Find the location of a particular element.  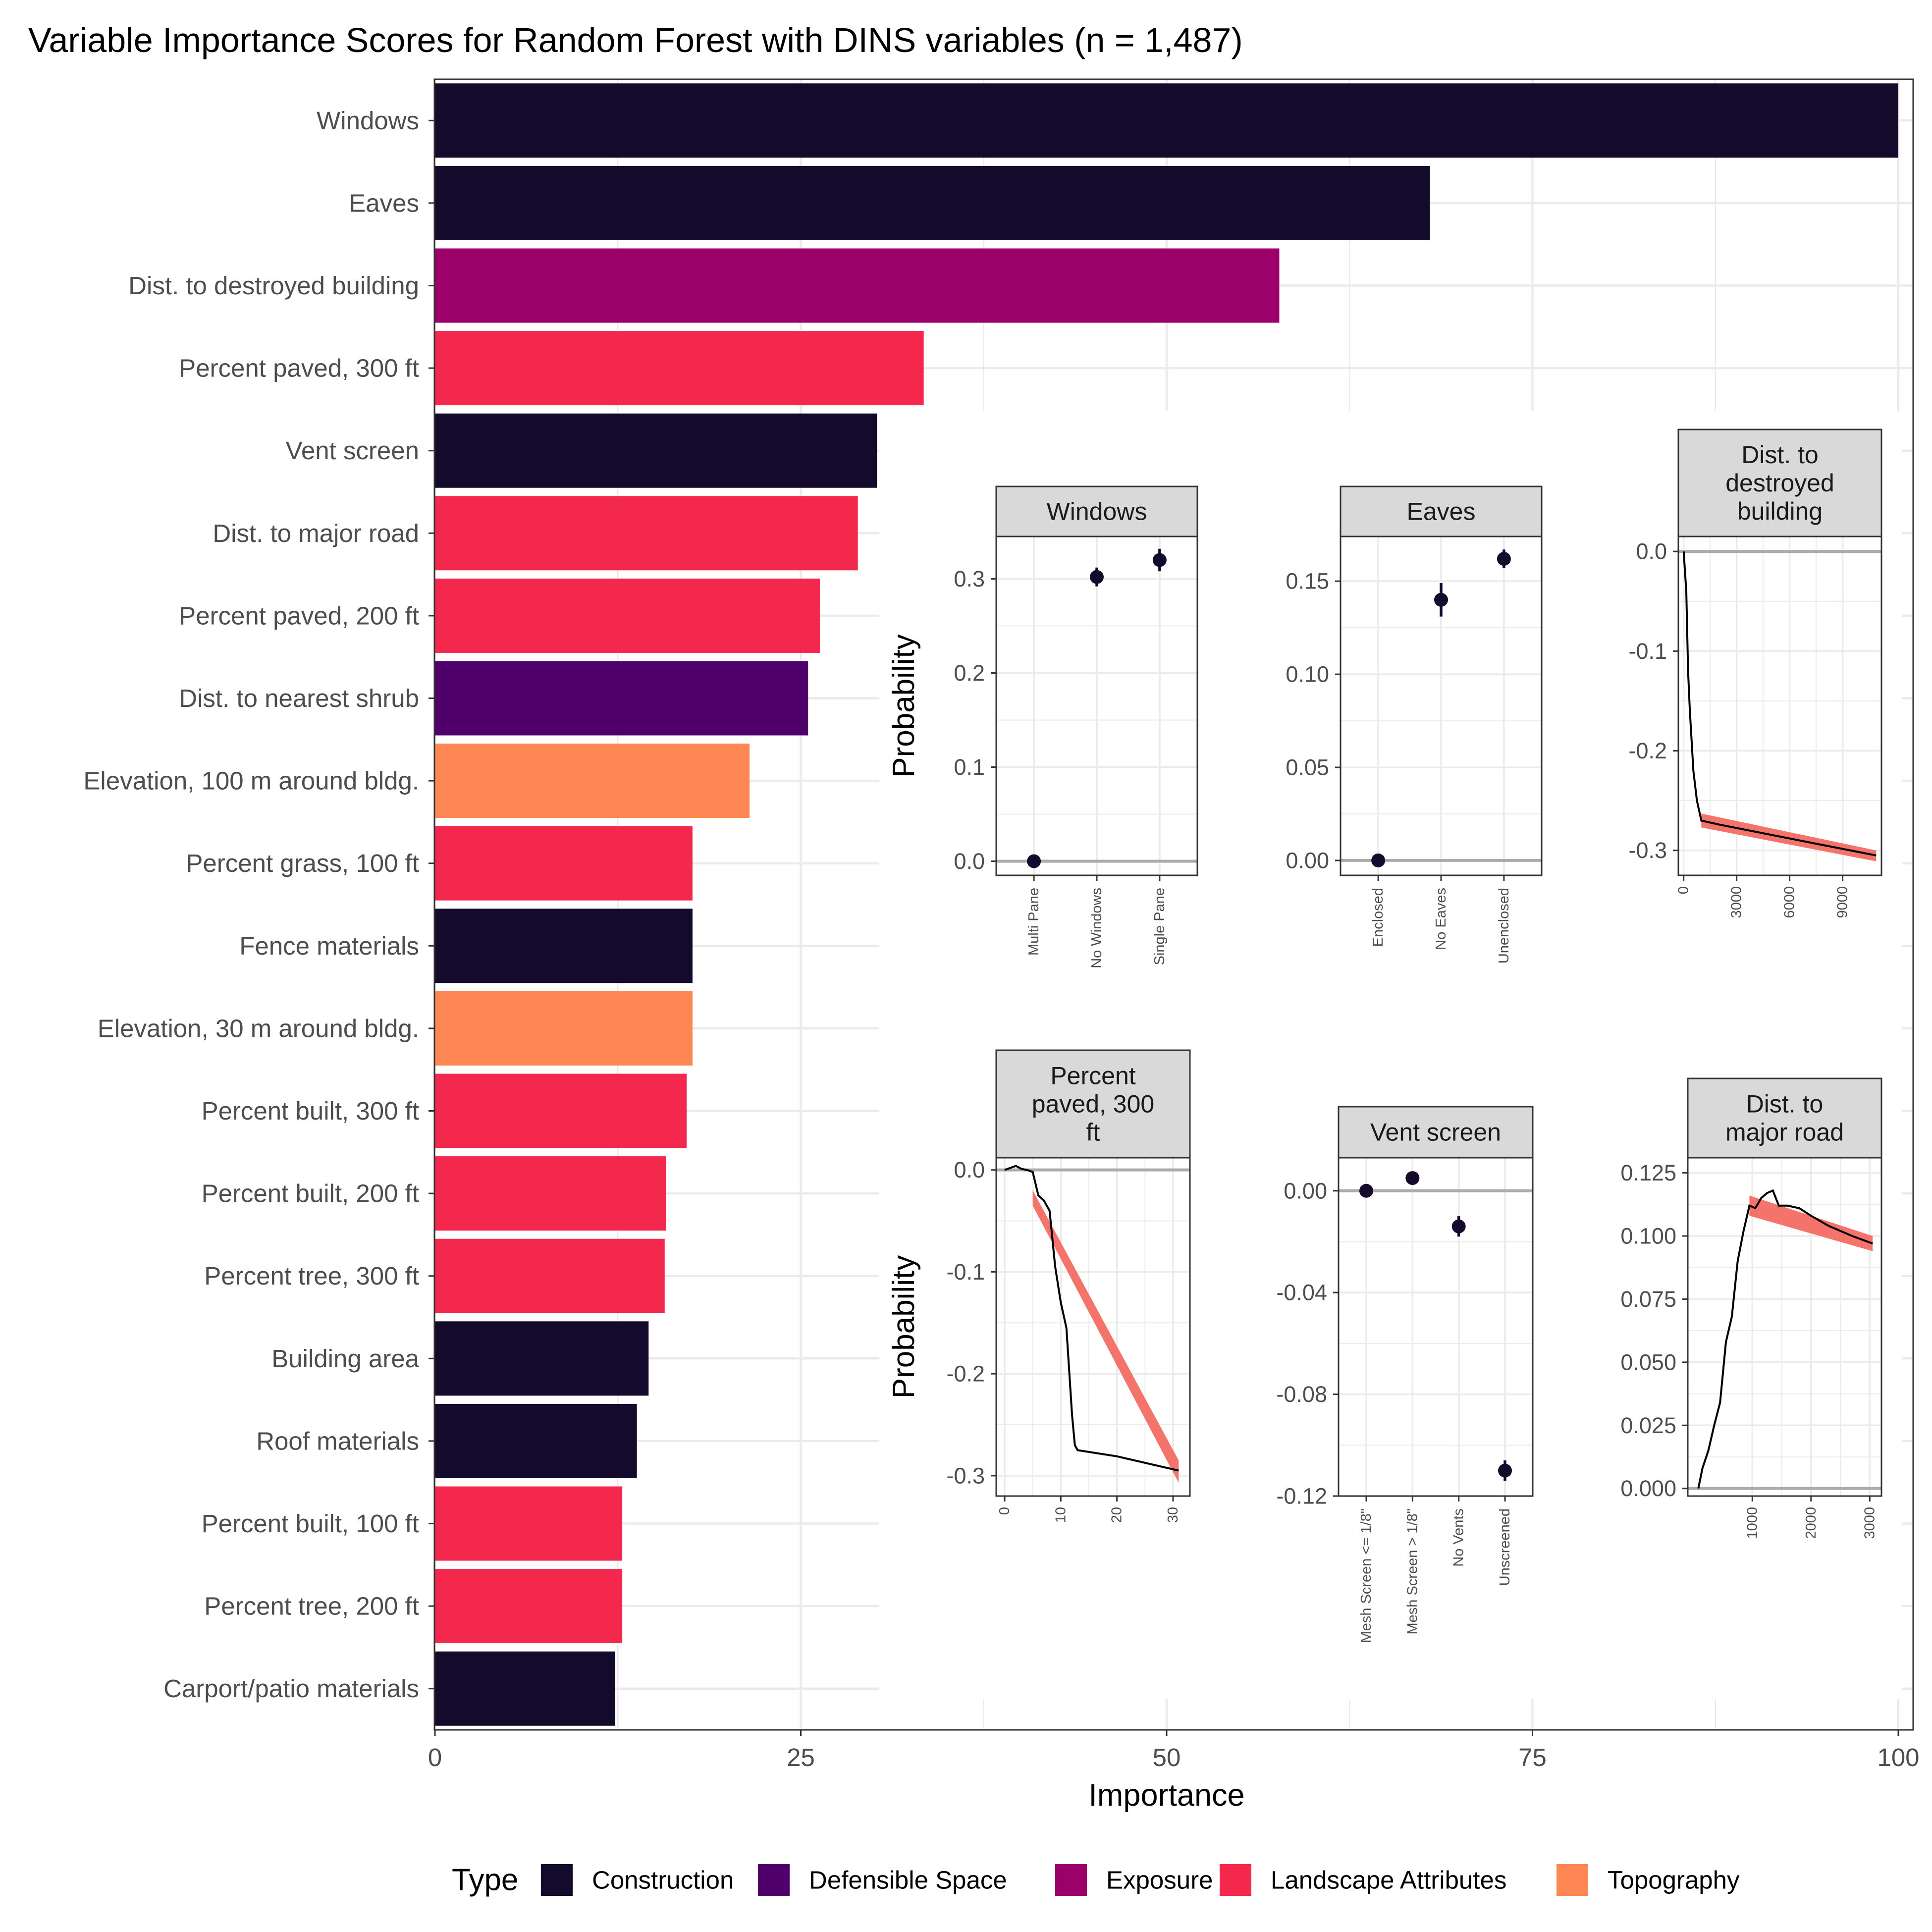

x-tick-label: 6000 is located at coordinates (1790, 902).